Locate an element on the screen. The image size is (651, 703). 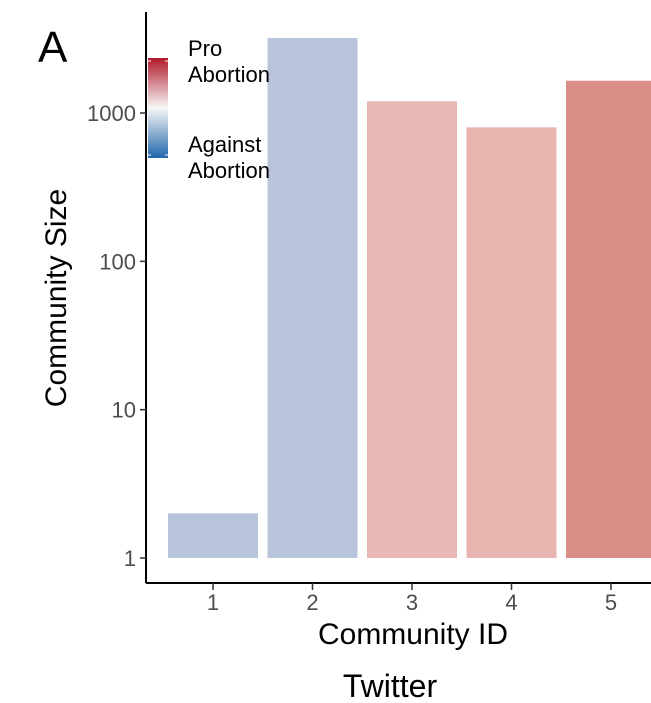
x-tick-label: 1 is located at coordinates (213, 602).